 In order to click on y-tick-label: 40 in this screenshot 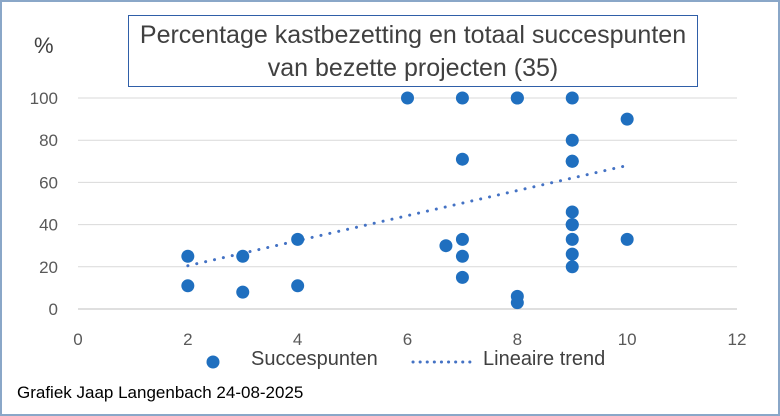, I will do `click(48, 225)`.